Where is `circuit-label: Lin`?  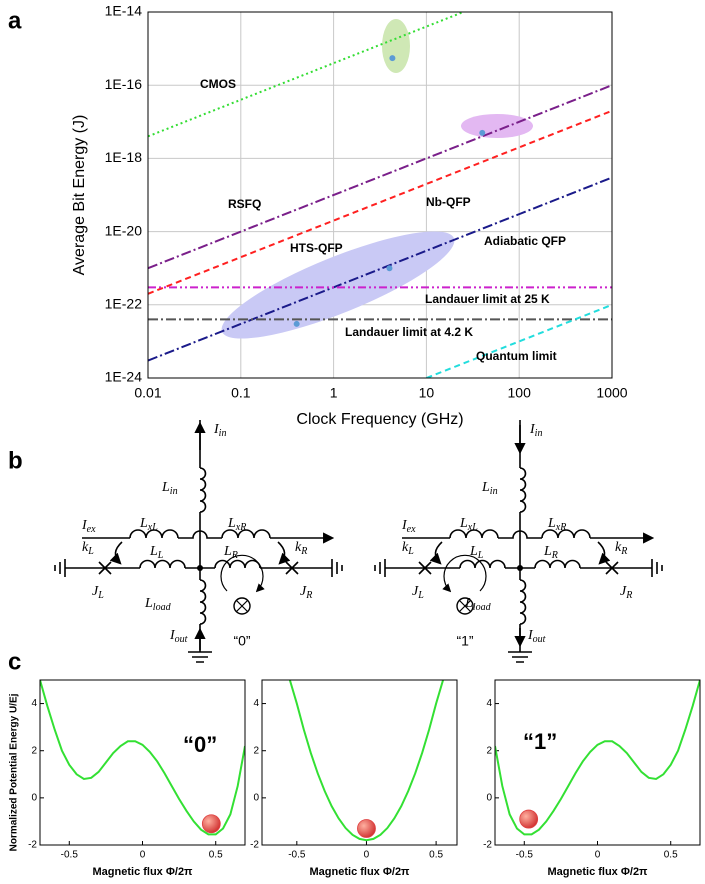
circuit-label: Lin is located at coordinates (169, 488).